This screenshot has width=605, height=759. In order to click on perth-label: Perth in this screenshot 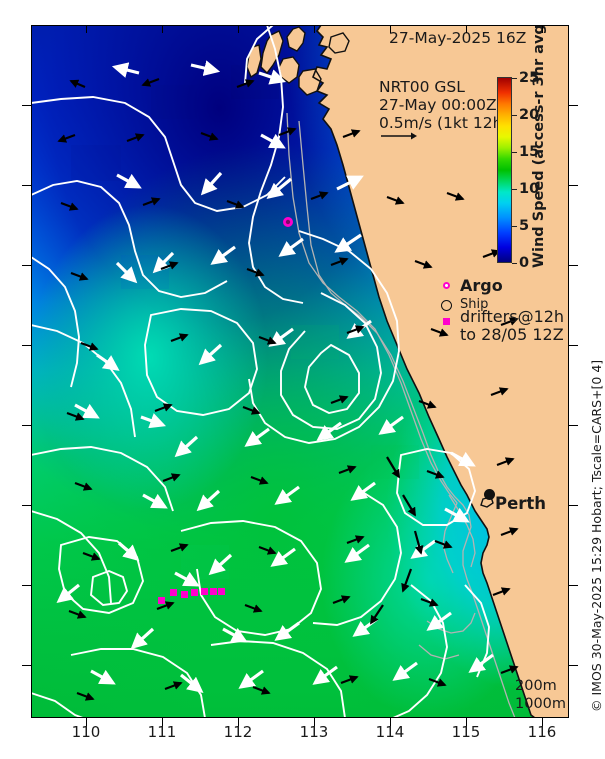, I will do `click(521, 503)`.